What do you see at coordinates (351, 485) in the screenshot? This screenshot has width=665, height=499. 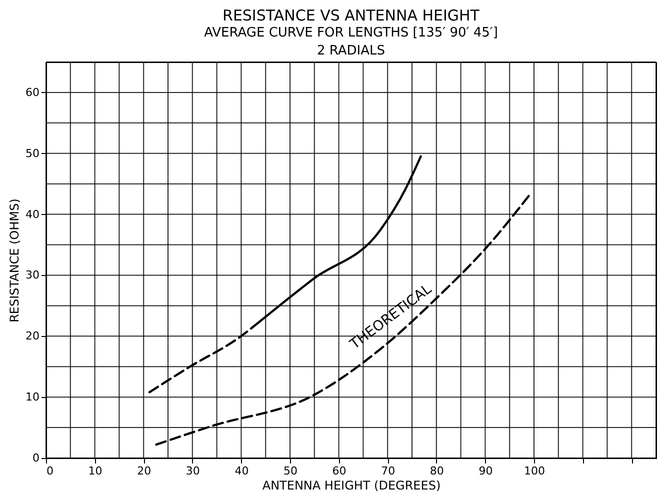 I see `x-axis-title: ANTENNA HEIGHT (DEGREES)` at bounding box center [351, 485].